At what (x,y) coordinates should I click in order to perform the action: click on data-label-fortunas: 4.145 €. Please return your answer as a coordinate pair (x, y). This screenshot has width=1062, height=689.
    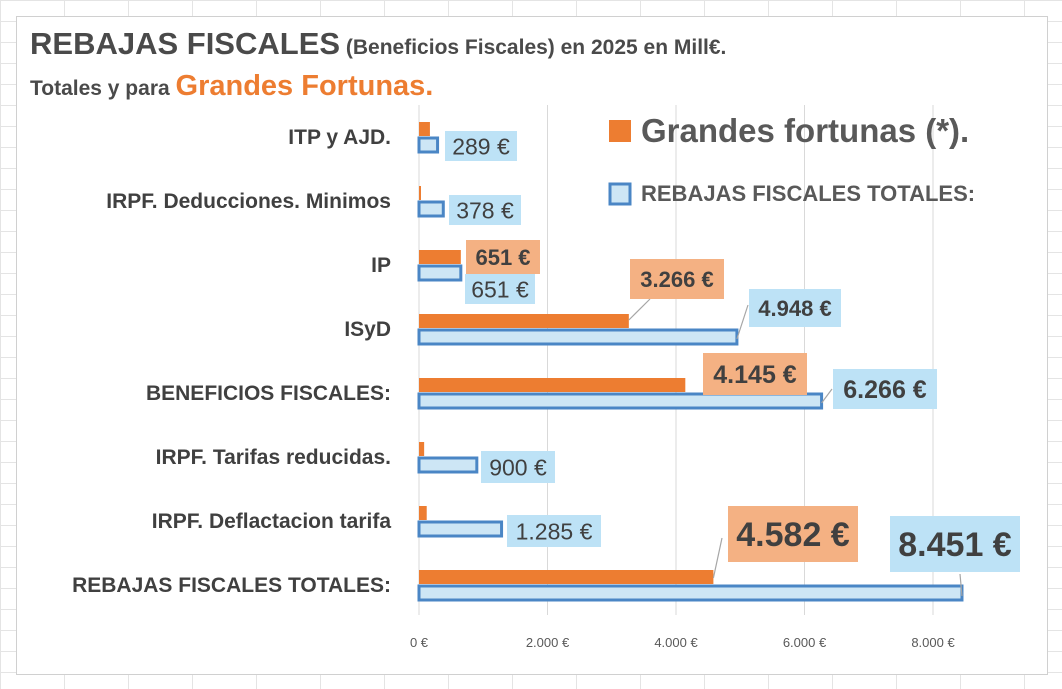
    Looking at the image, I should click on (755, 375).